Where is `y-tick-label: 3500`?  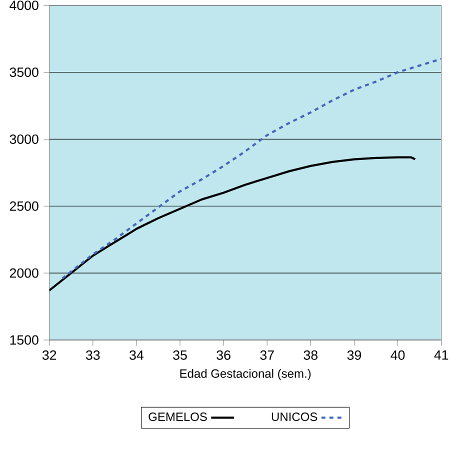 y-tick-label: 3500 is located at coordinates (24, 72).